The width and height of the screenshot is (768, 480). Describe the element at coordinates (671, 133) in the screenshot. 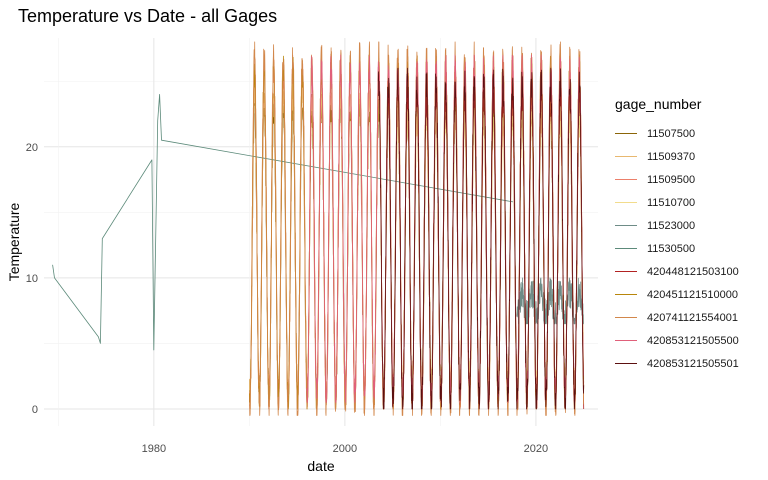

I see `legend-label: 11507500` at that location.